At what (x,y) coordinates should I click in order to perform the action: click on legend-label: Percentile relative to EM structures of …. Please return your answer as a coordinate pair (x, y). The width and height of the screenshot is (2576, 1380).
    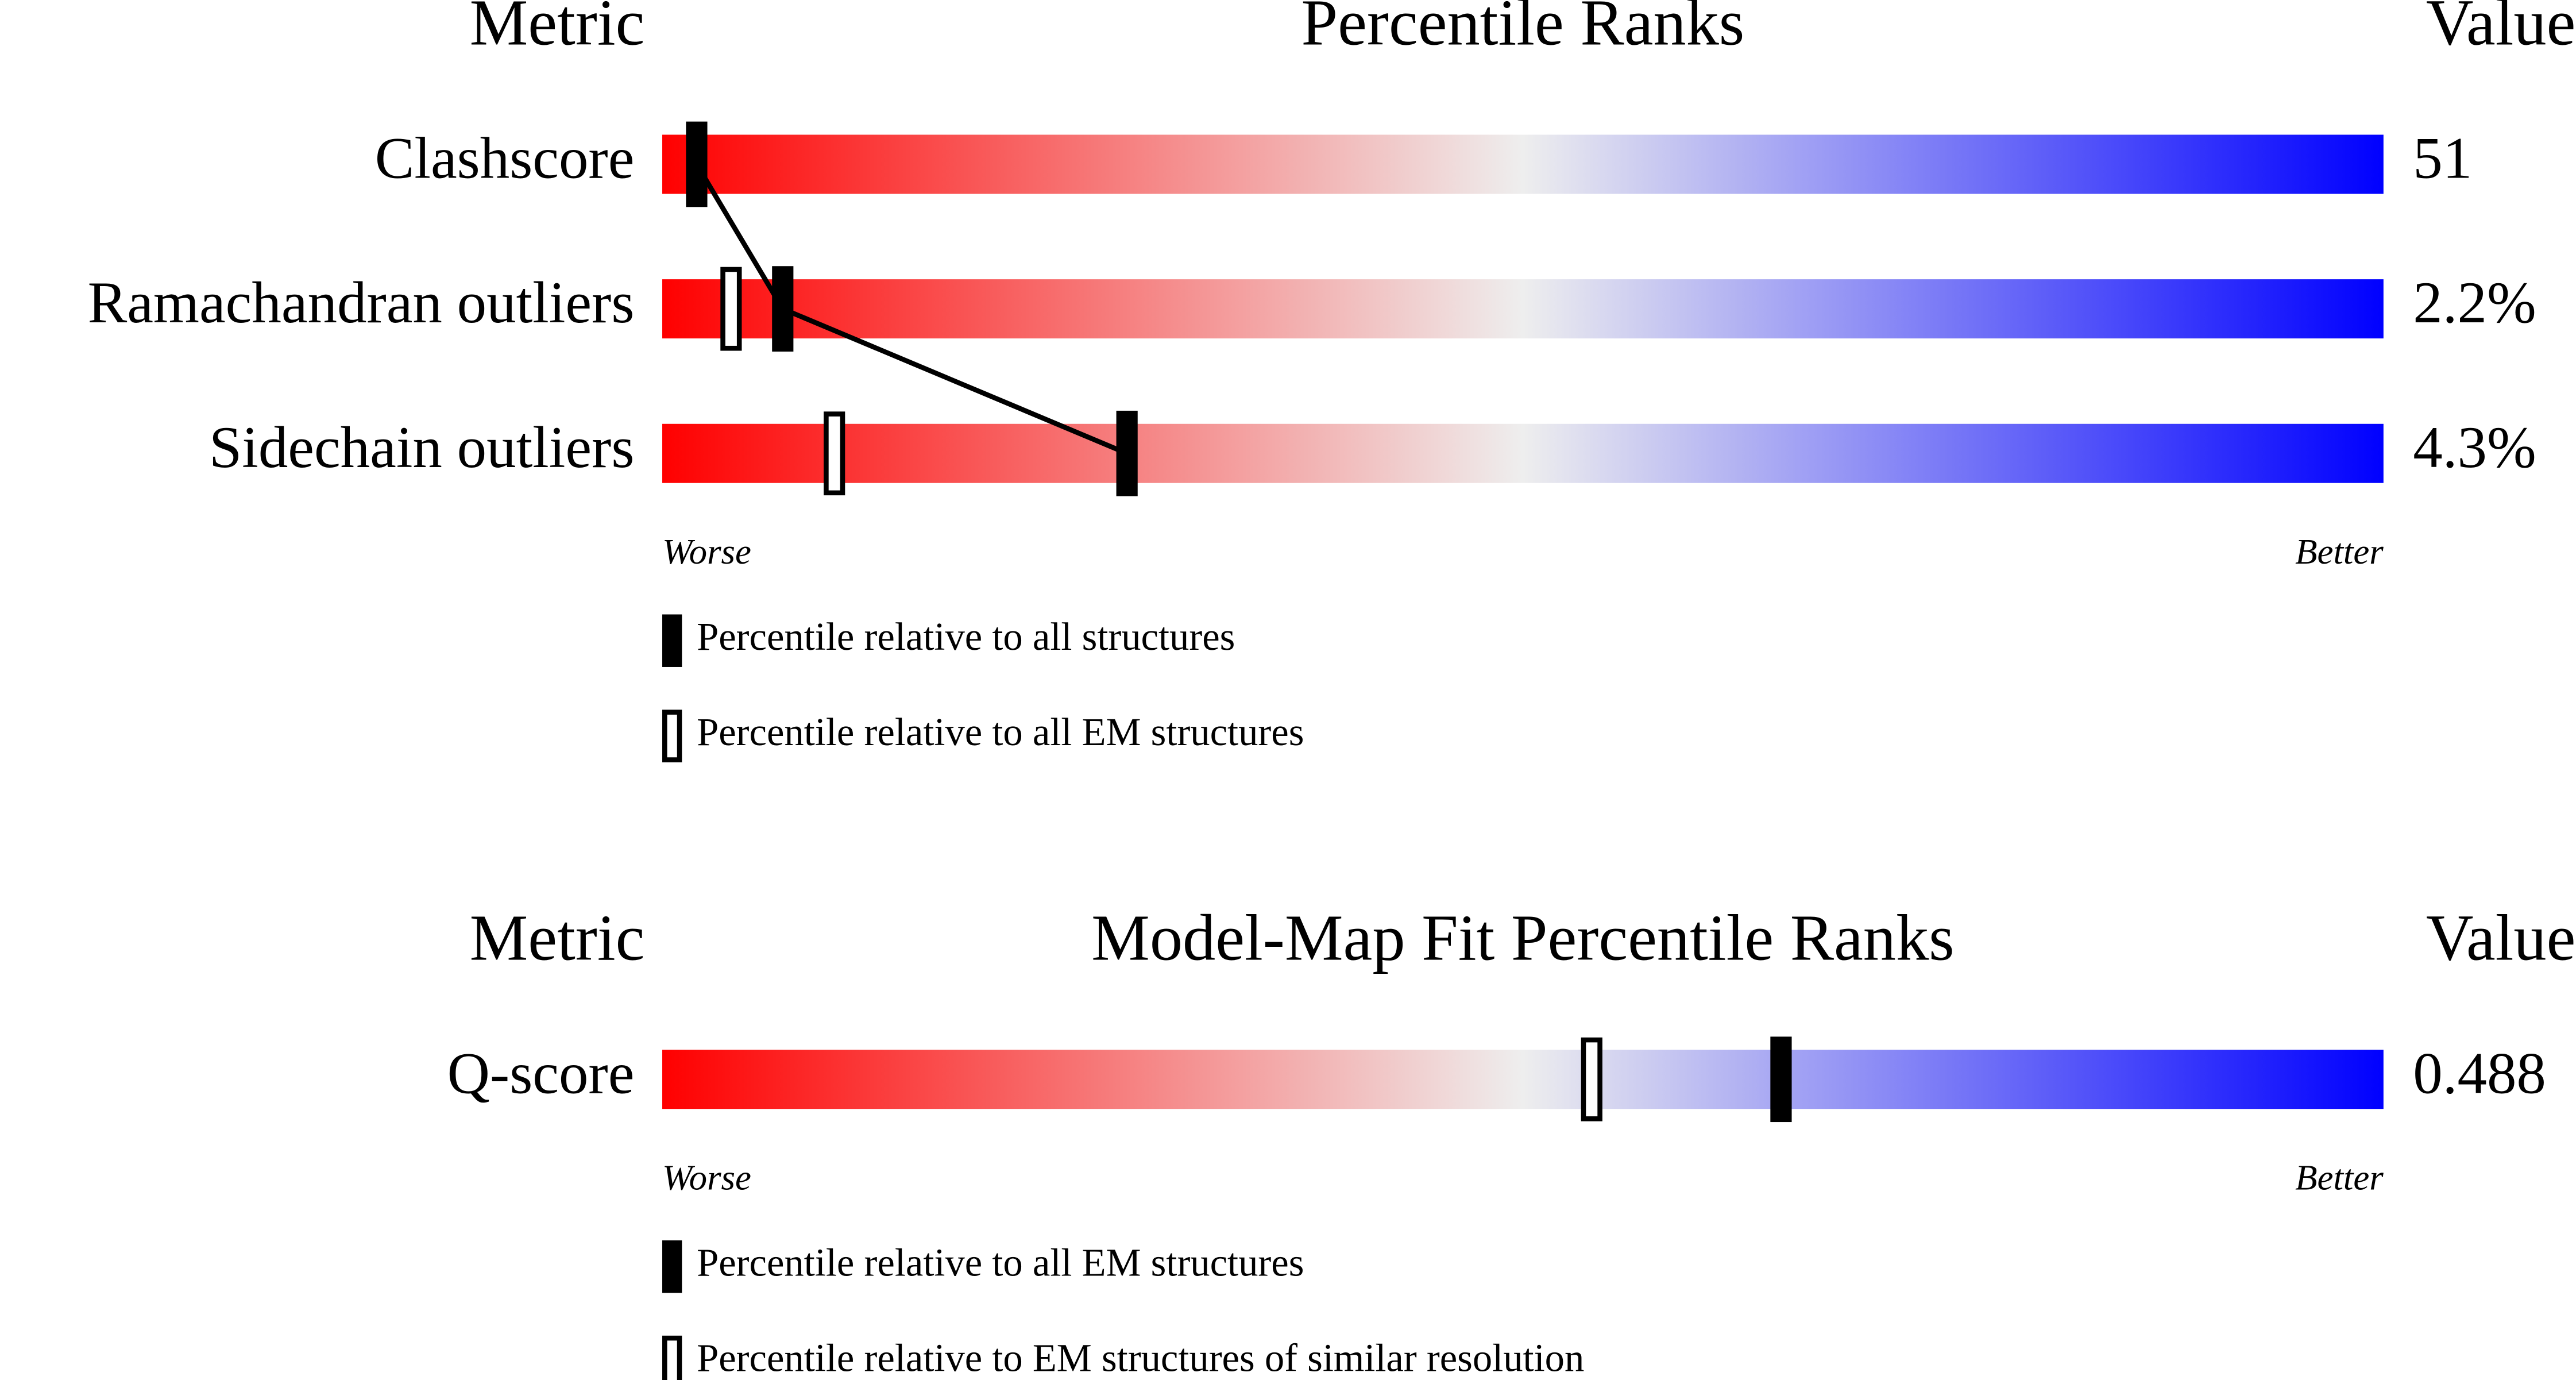
    Looking at the image, I should click on (1140, 1357).